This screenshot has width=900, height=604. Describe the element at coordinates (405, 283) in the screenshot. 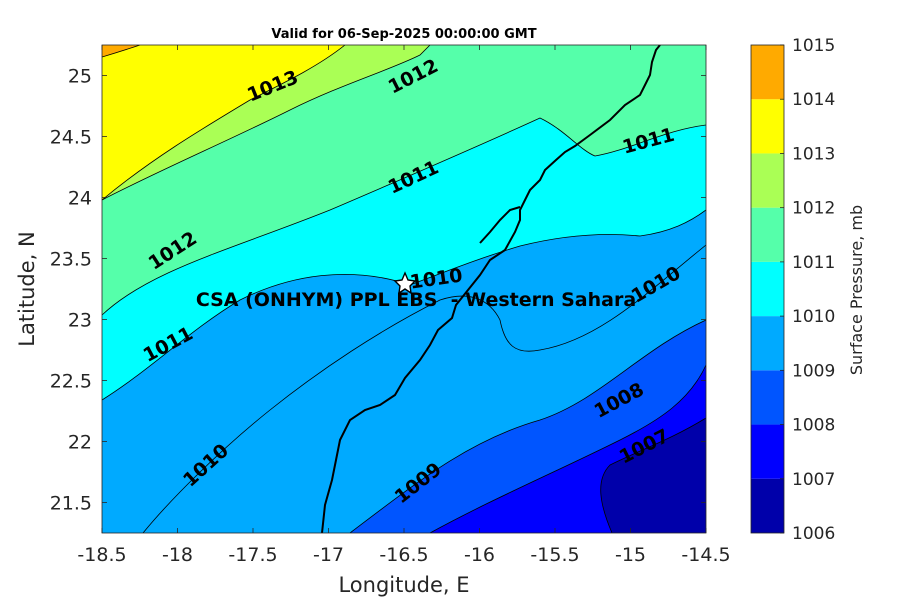

I see `star-icon` at that location.